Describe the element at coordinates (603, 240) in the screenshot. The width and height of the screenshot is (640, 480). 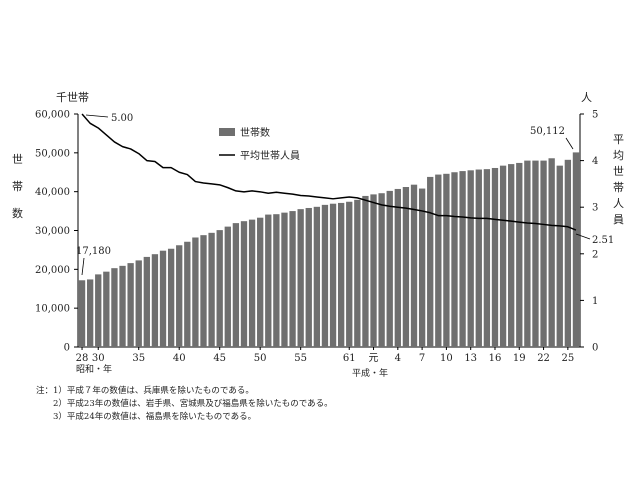
I see `annotation-last-avg: 2.51` at that location.